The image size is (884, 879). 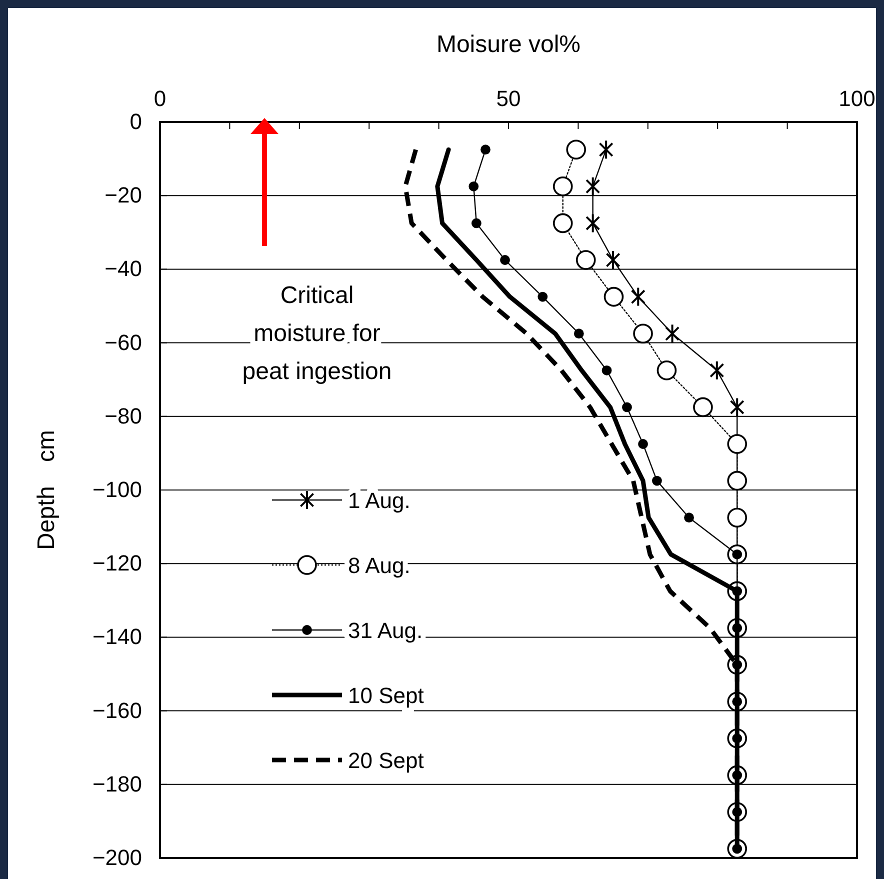 What do you see at coordinates (160, 98) in the screenshot?
I see `x-tick-label: 0` at bounding box center [160, 98].